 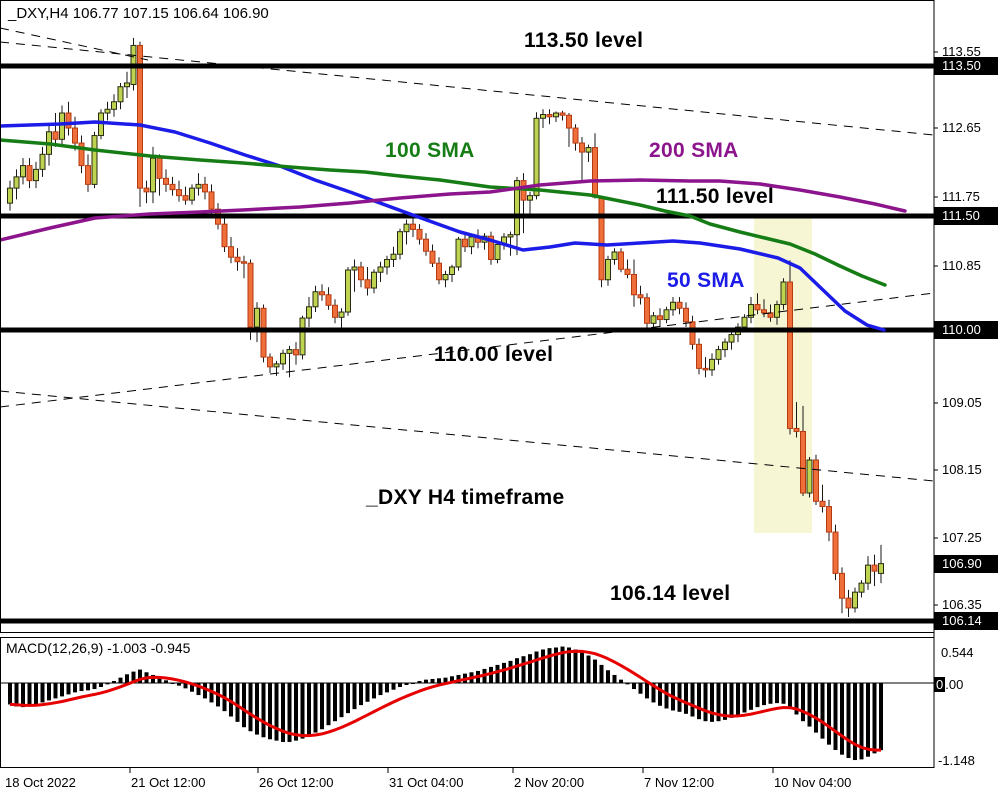 I want to click on time-axis-label: 21 Oct 12:00, so click(x=168, y=782).